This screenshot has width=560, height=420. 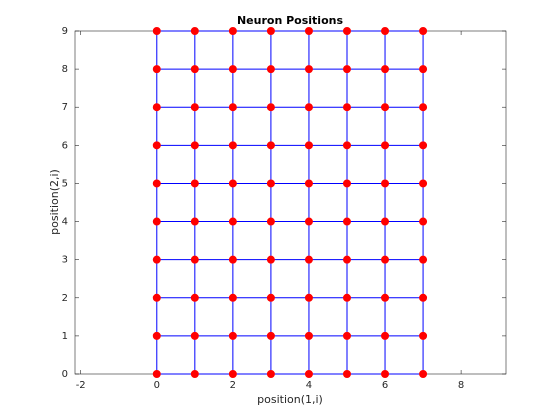 What do you see at coordinates (65, 107) in the screenshot?
I see `y-tick-label: 7` at bounding box center [65, 107].